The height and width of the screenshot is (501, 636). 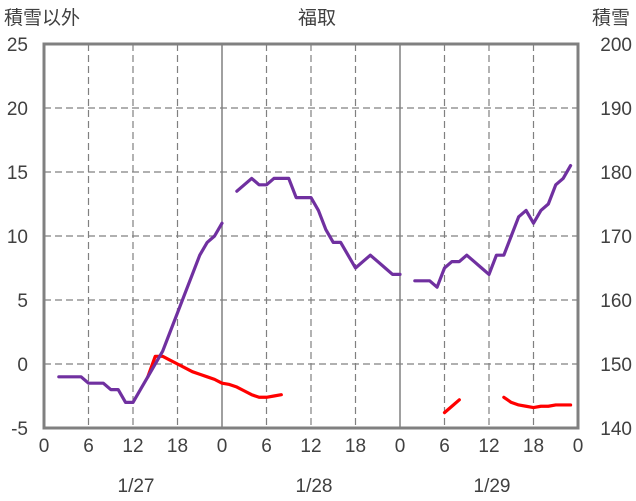 I want to click on left-tick-label: -5, so click(x=19, y=429).